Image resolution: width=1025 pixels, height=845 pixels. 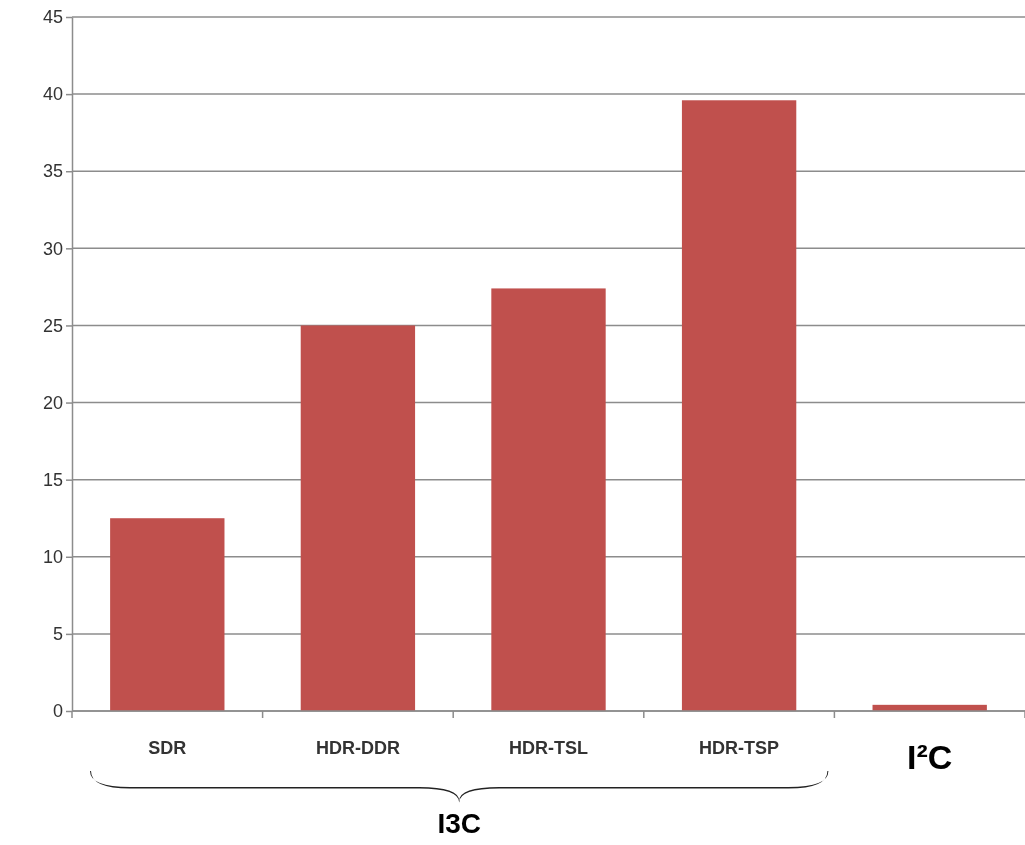 What do you see at coordinates (52, 479) in the screenshot?
I see `y-tick-label: 15` at bounding box center [52, 479].